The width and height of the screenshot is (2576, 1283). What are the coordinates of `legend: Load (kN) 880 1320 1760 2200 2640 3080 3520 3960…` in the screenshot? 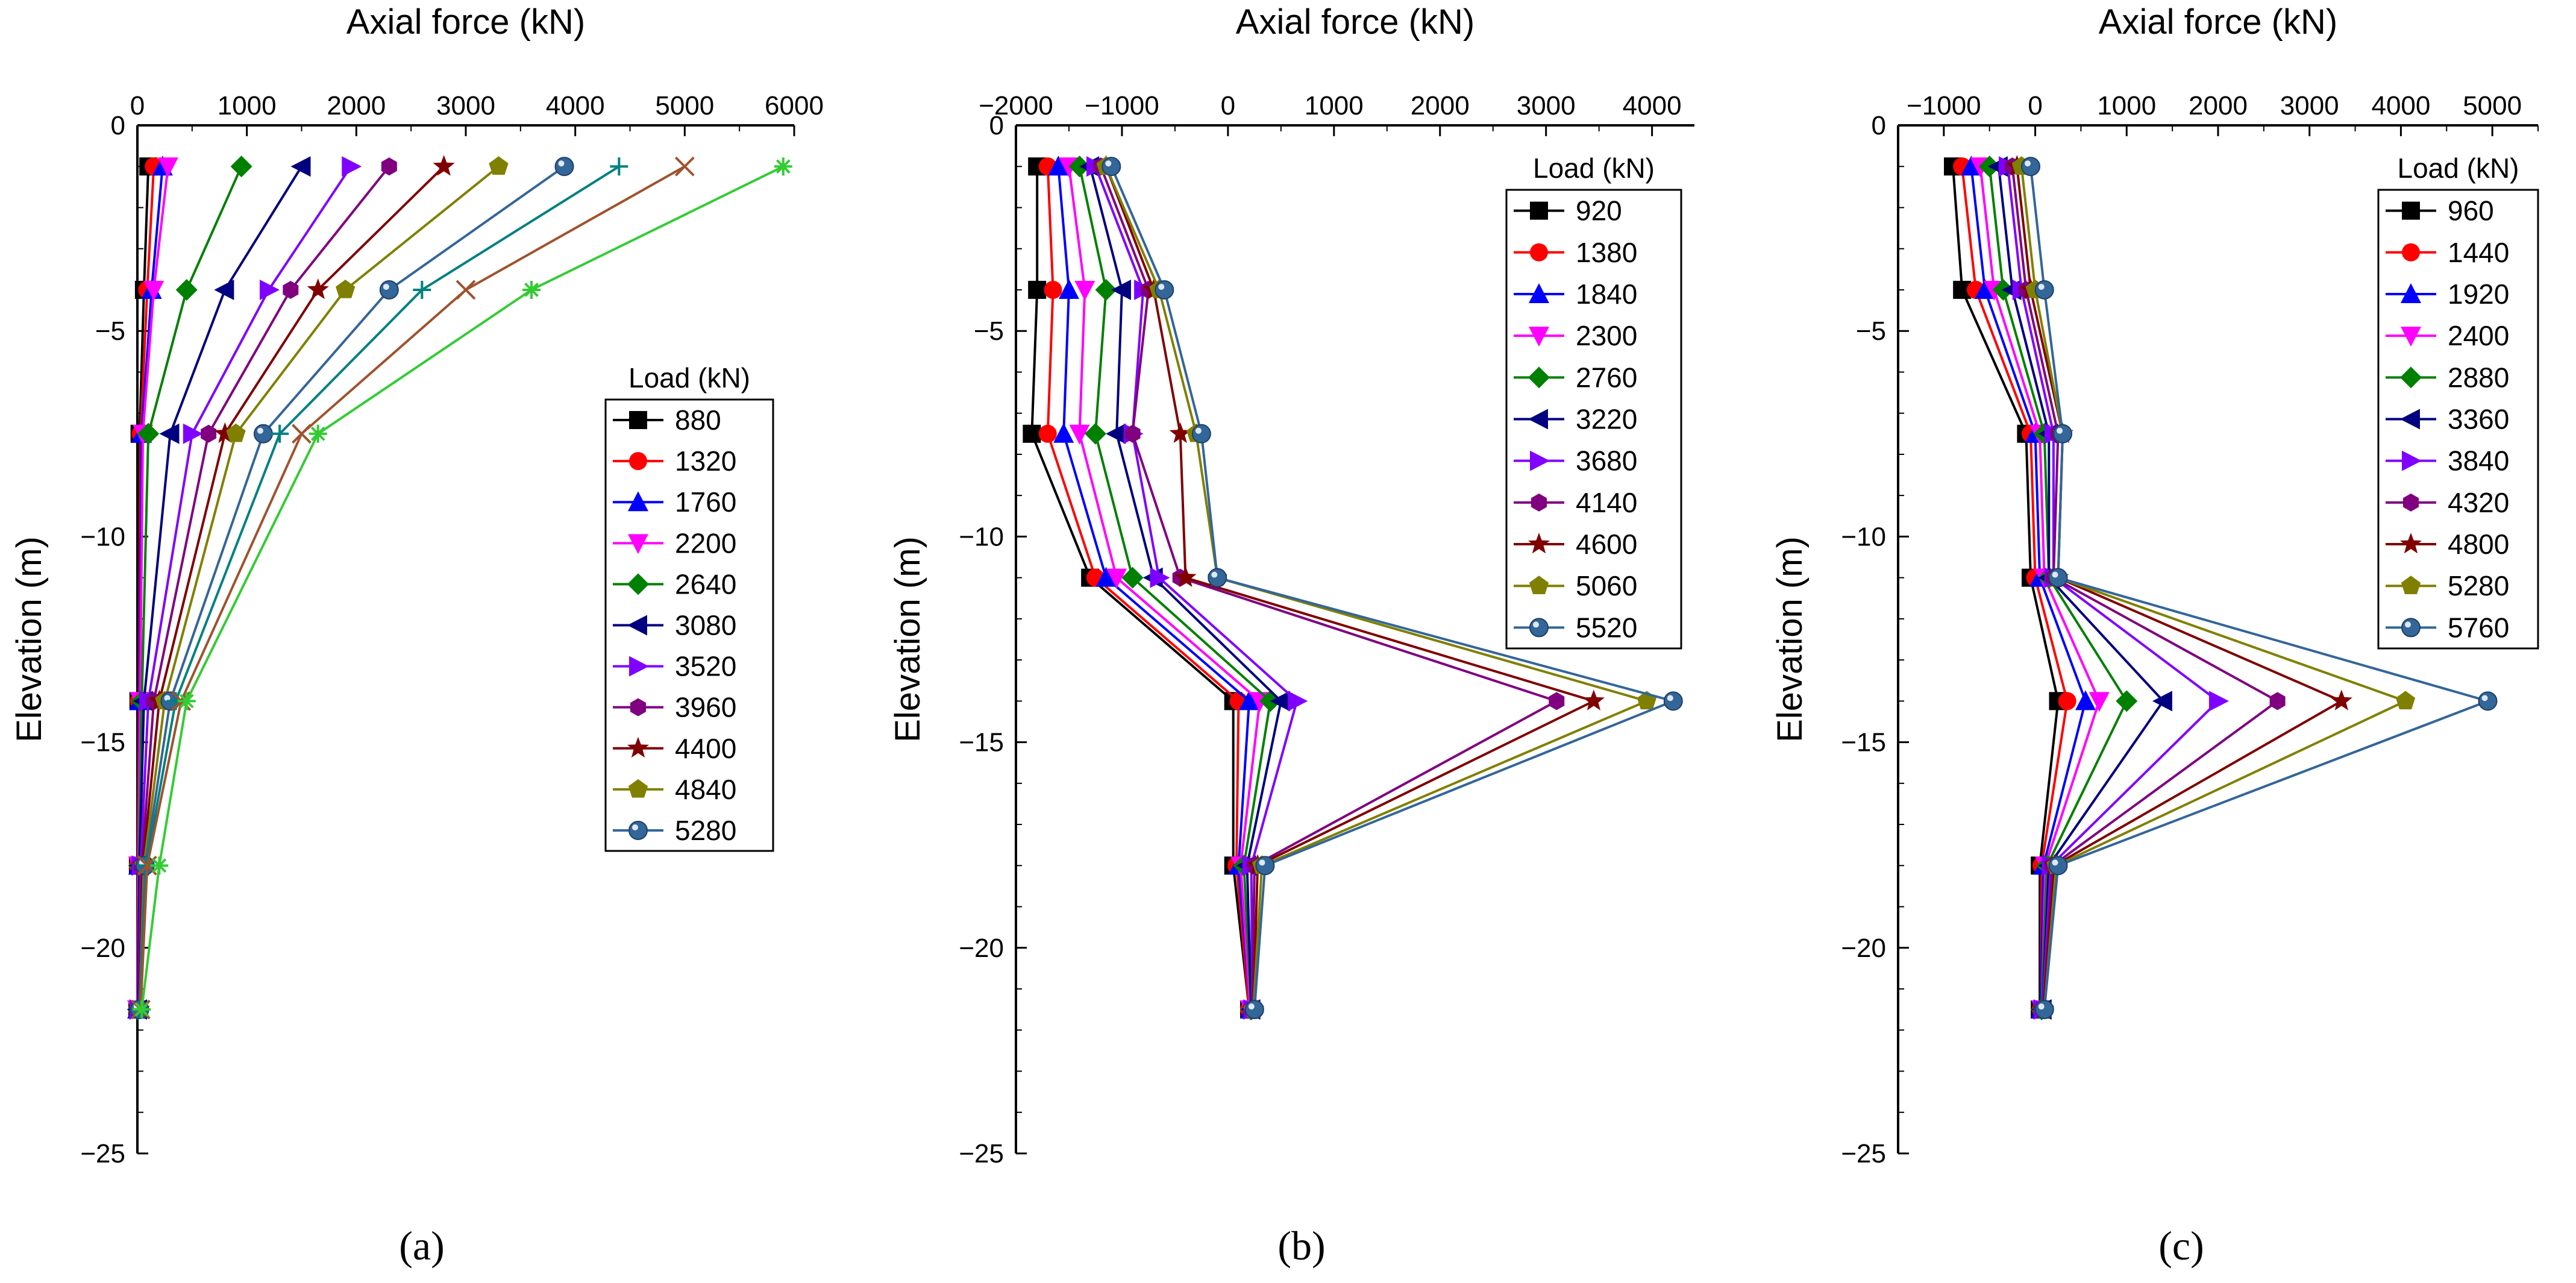 It's located at (689, 607).